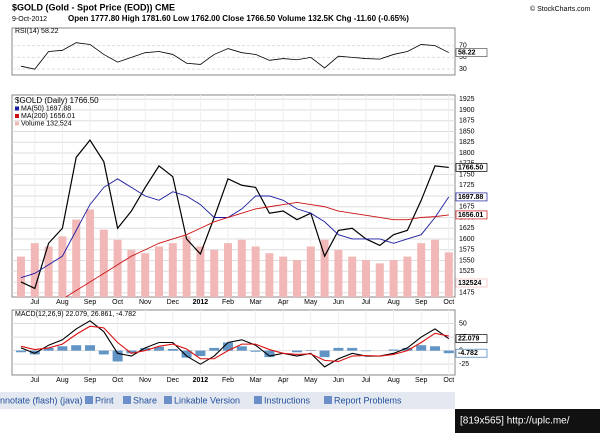 The width and height of the screenshot is (600, 438). What do you see at coordinates (201, 380) in the screenshot?
I see `x-tick-label: 2012` at bounding box center [201, 380].